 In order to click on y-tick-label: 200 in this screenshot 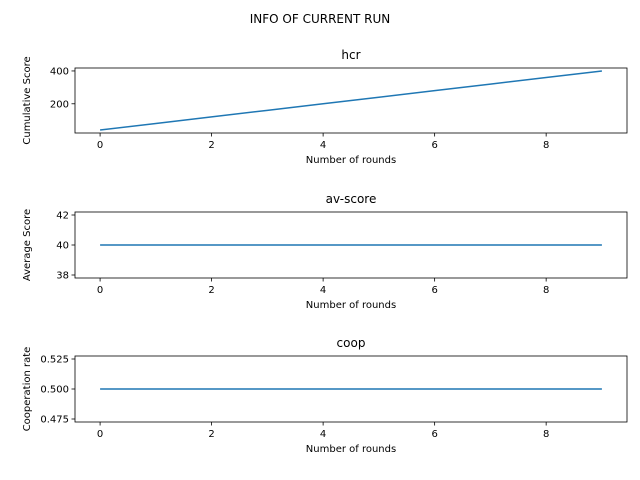, I will do `click(59, 104)`.